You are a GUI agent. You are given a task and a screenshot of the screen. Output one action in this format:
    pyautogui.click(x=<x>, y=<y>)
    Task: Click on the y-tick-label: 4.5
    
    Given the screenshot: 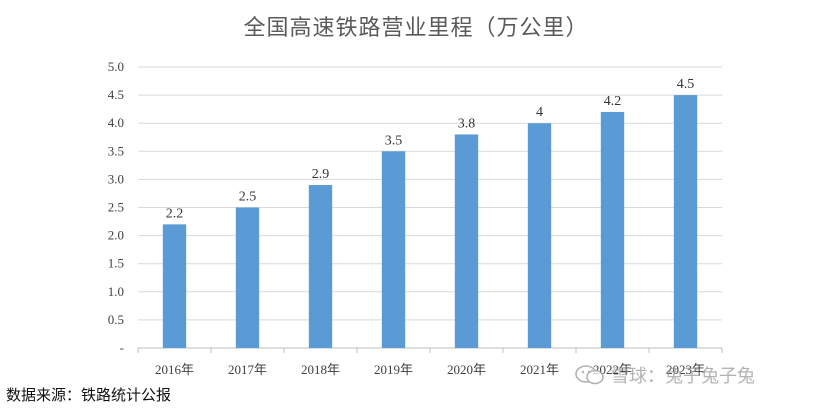 What is the action you would take?
    pyautogui.click(x=116, y=94)
    